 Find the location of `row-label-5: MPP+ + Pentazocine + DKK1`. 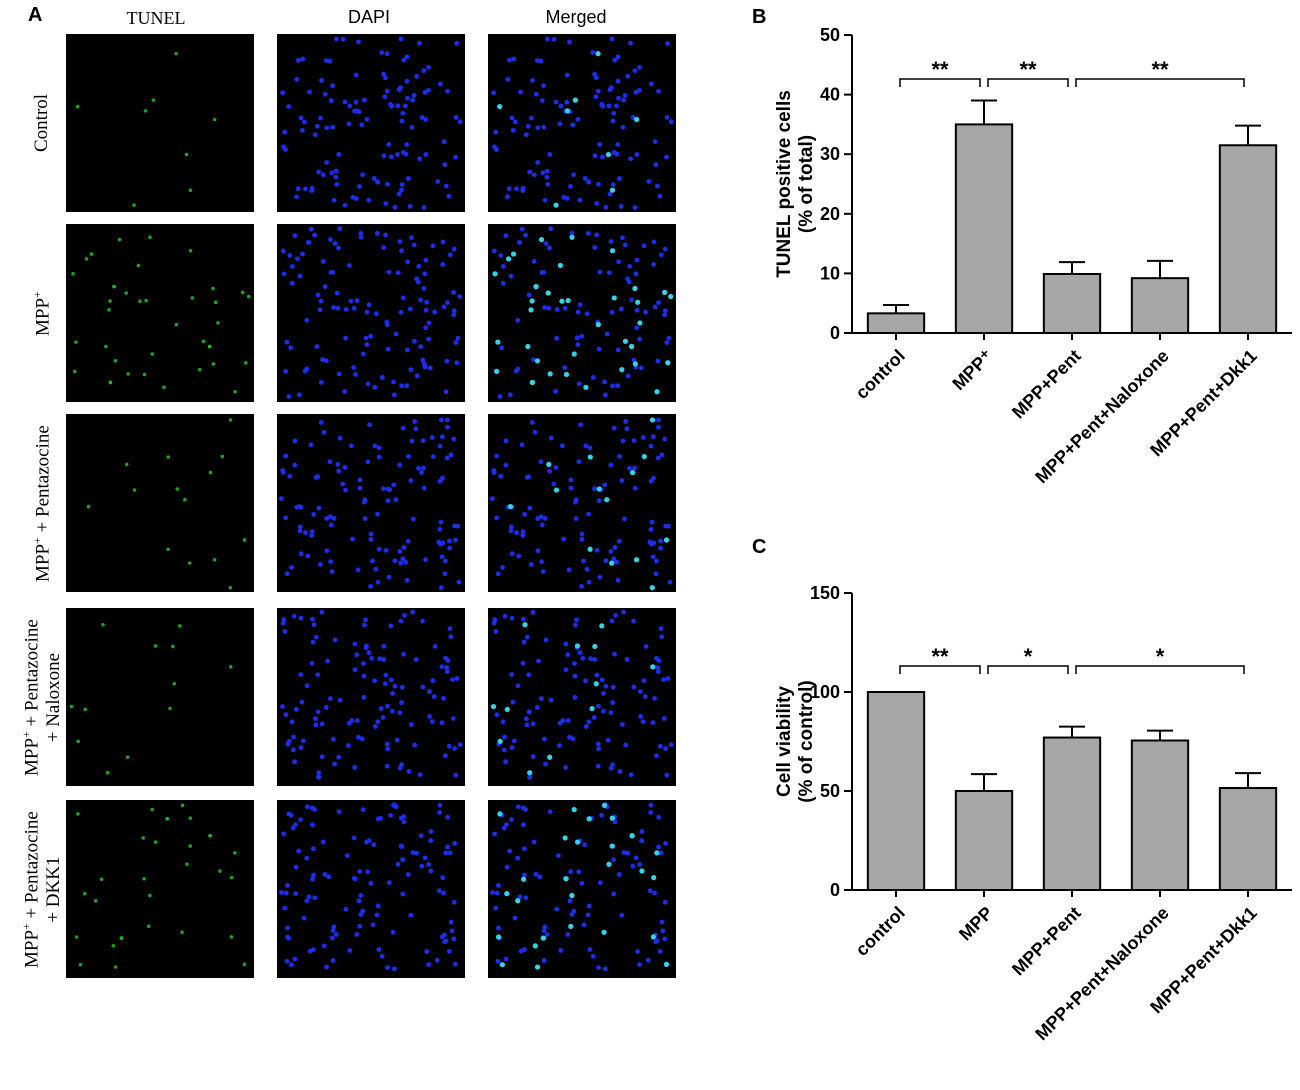

row-label-5: MPP+ + Pentazocine + DKK1 is located at coordinates (42, 889).